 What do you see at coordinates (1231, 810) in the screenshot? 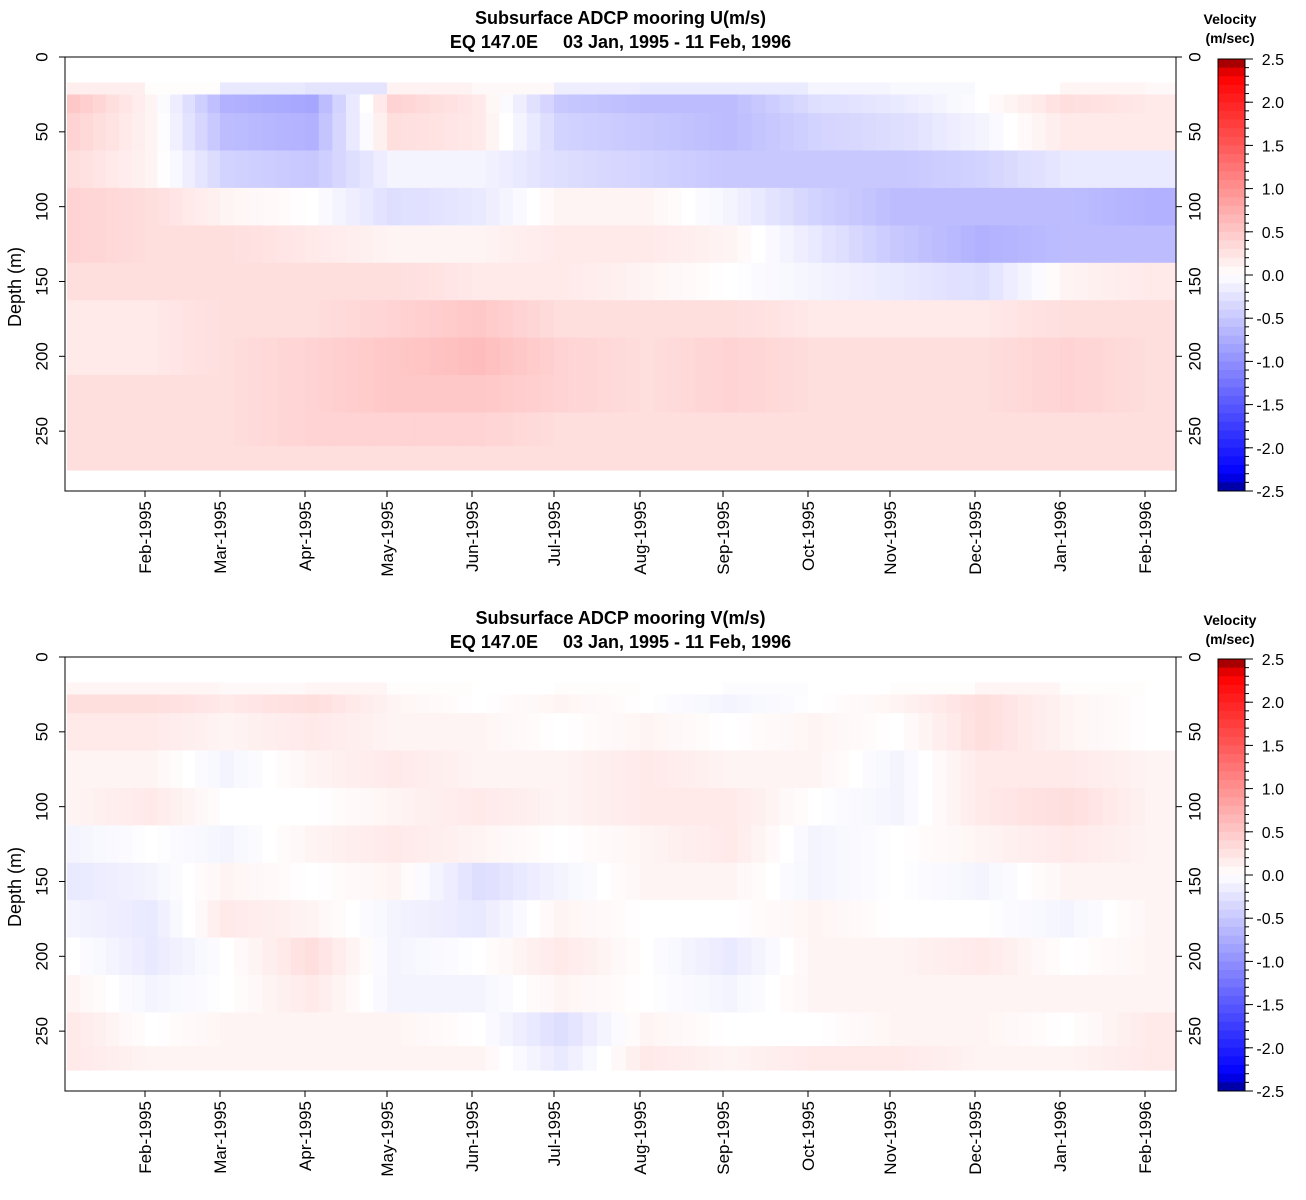
I see `colorbar-band` at bounding box center [1231, 810].